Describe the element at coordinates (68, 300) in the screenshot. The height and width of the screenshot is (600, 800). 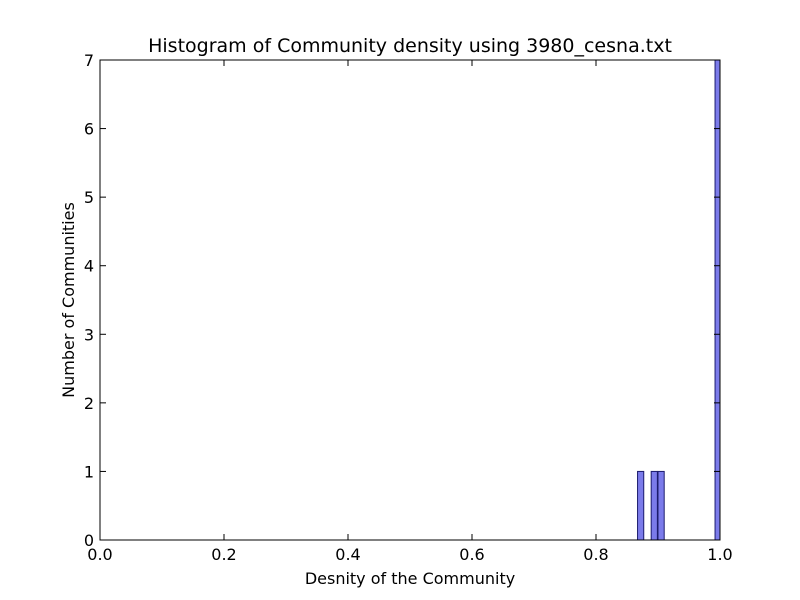
I see `y-axis-label: Number of Communities` at that location.